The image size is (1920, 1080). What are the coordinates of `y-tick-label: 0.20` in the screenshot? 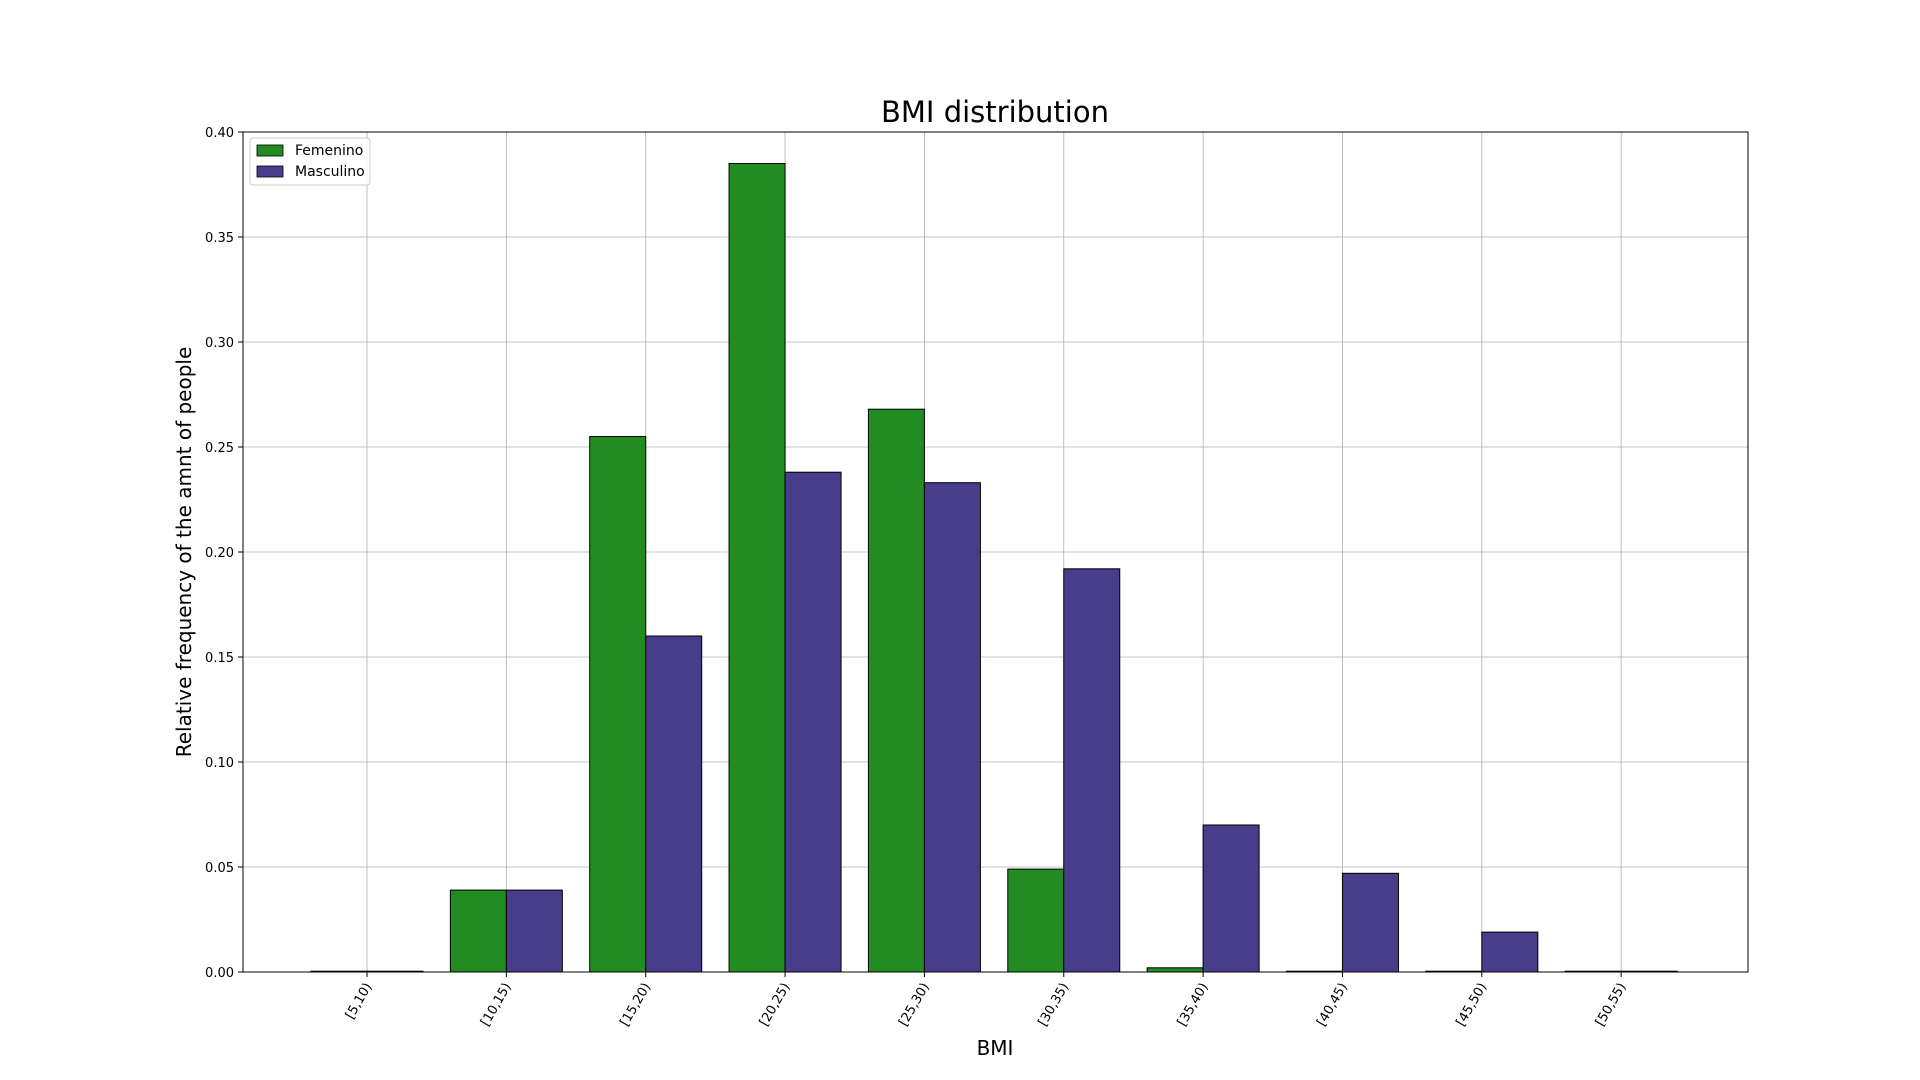 It's located at (219, 553).